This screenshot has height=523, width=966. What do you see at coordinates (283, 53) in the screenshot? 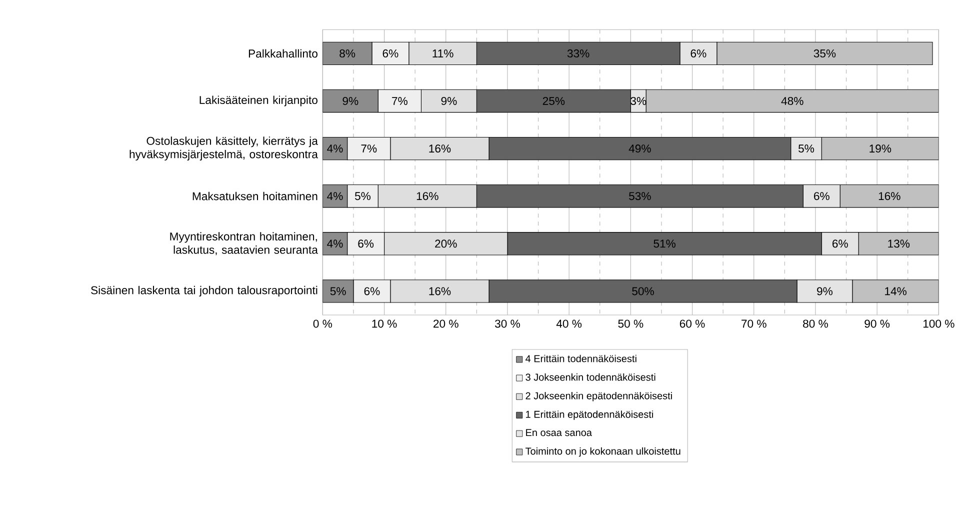
I see `y-tick-label: Palkkahallinto` at bounding box center [283, 53].